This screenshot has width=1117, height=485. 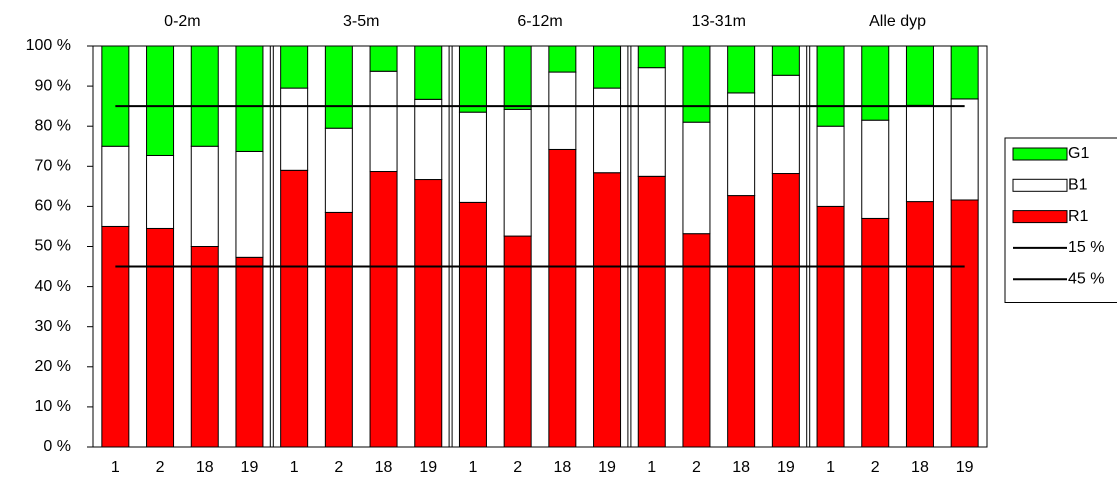 What do you see at coordinates (361, 21) in the screenshot?
I see `group-label: 3-5m` at bounding box center [361, 21].